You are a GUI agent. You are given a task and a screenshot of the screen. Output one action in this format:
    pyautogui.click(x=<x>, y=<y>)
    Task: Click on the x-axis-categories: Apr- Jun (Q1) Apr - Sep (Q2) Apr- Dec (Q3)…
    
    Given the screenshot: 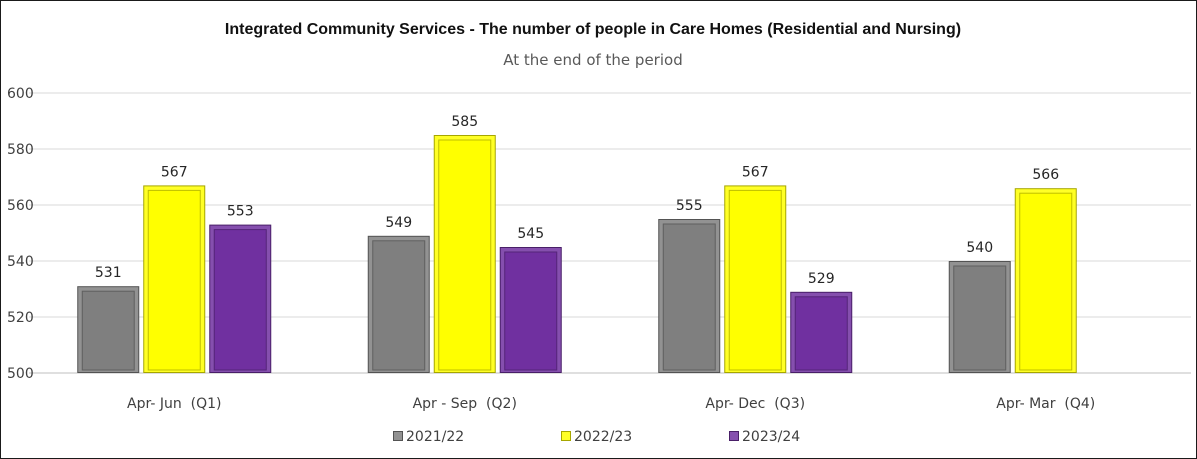 What is the action you would take?
    pyautogui.click(x=611, y=404)
    